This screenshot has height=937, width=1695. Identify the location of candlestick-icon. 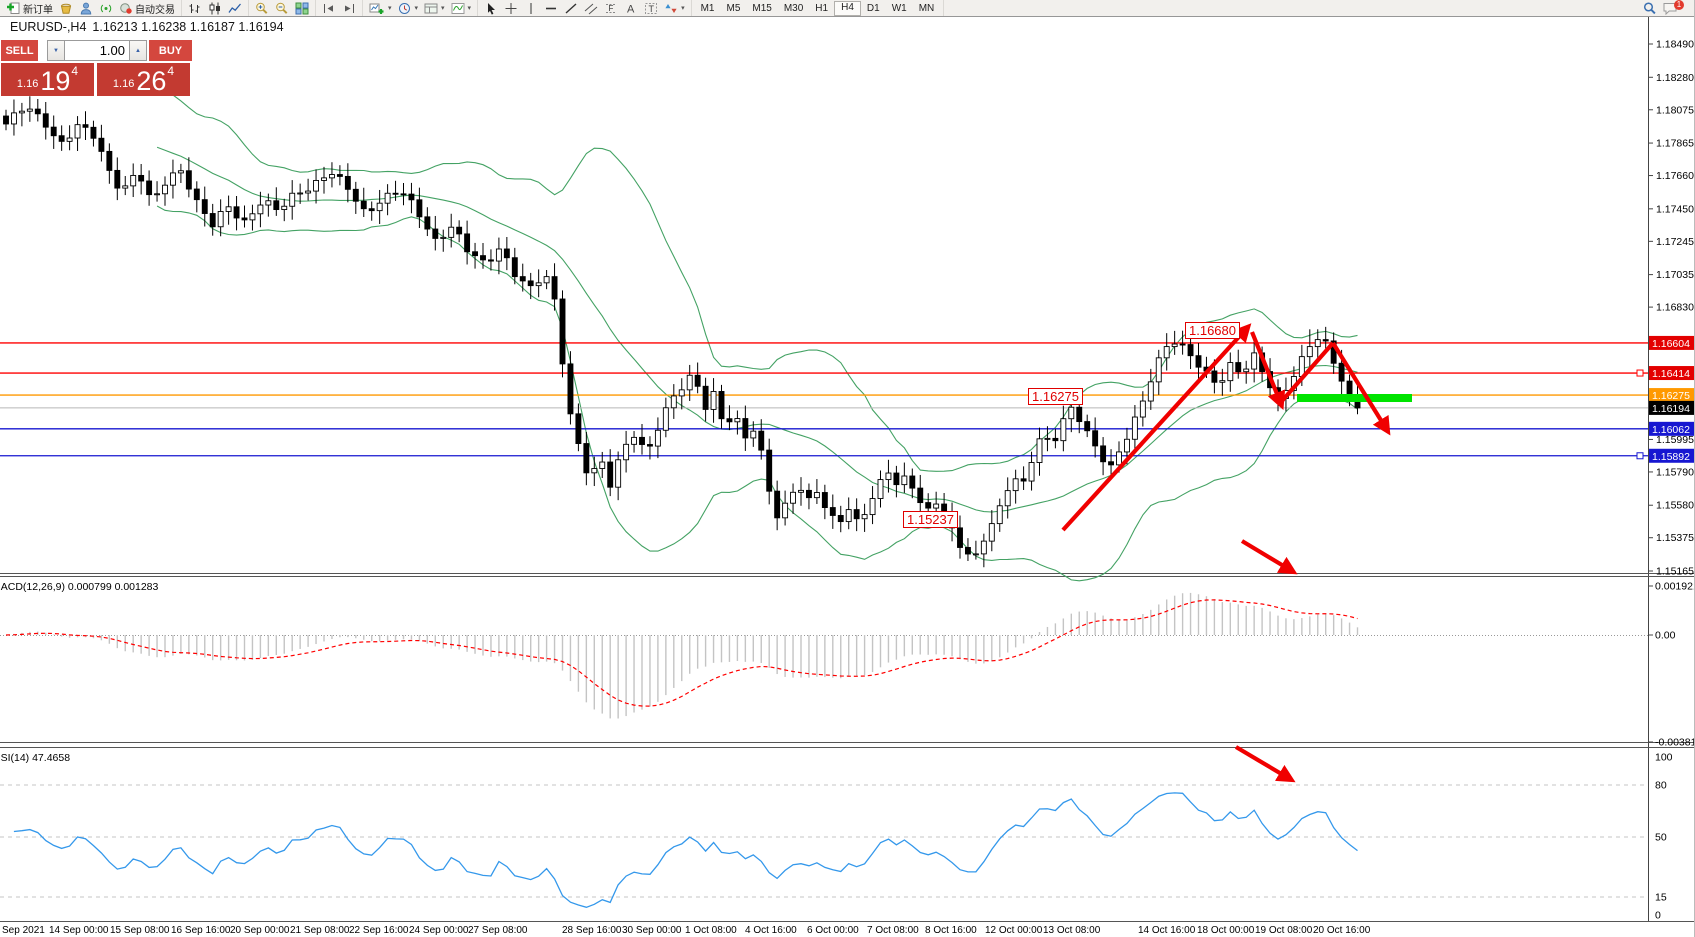
(215, 8).